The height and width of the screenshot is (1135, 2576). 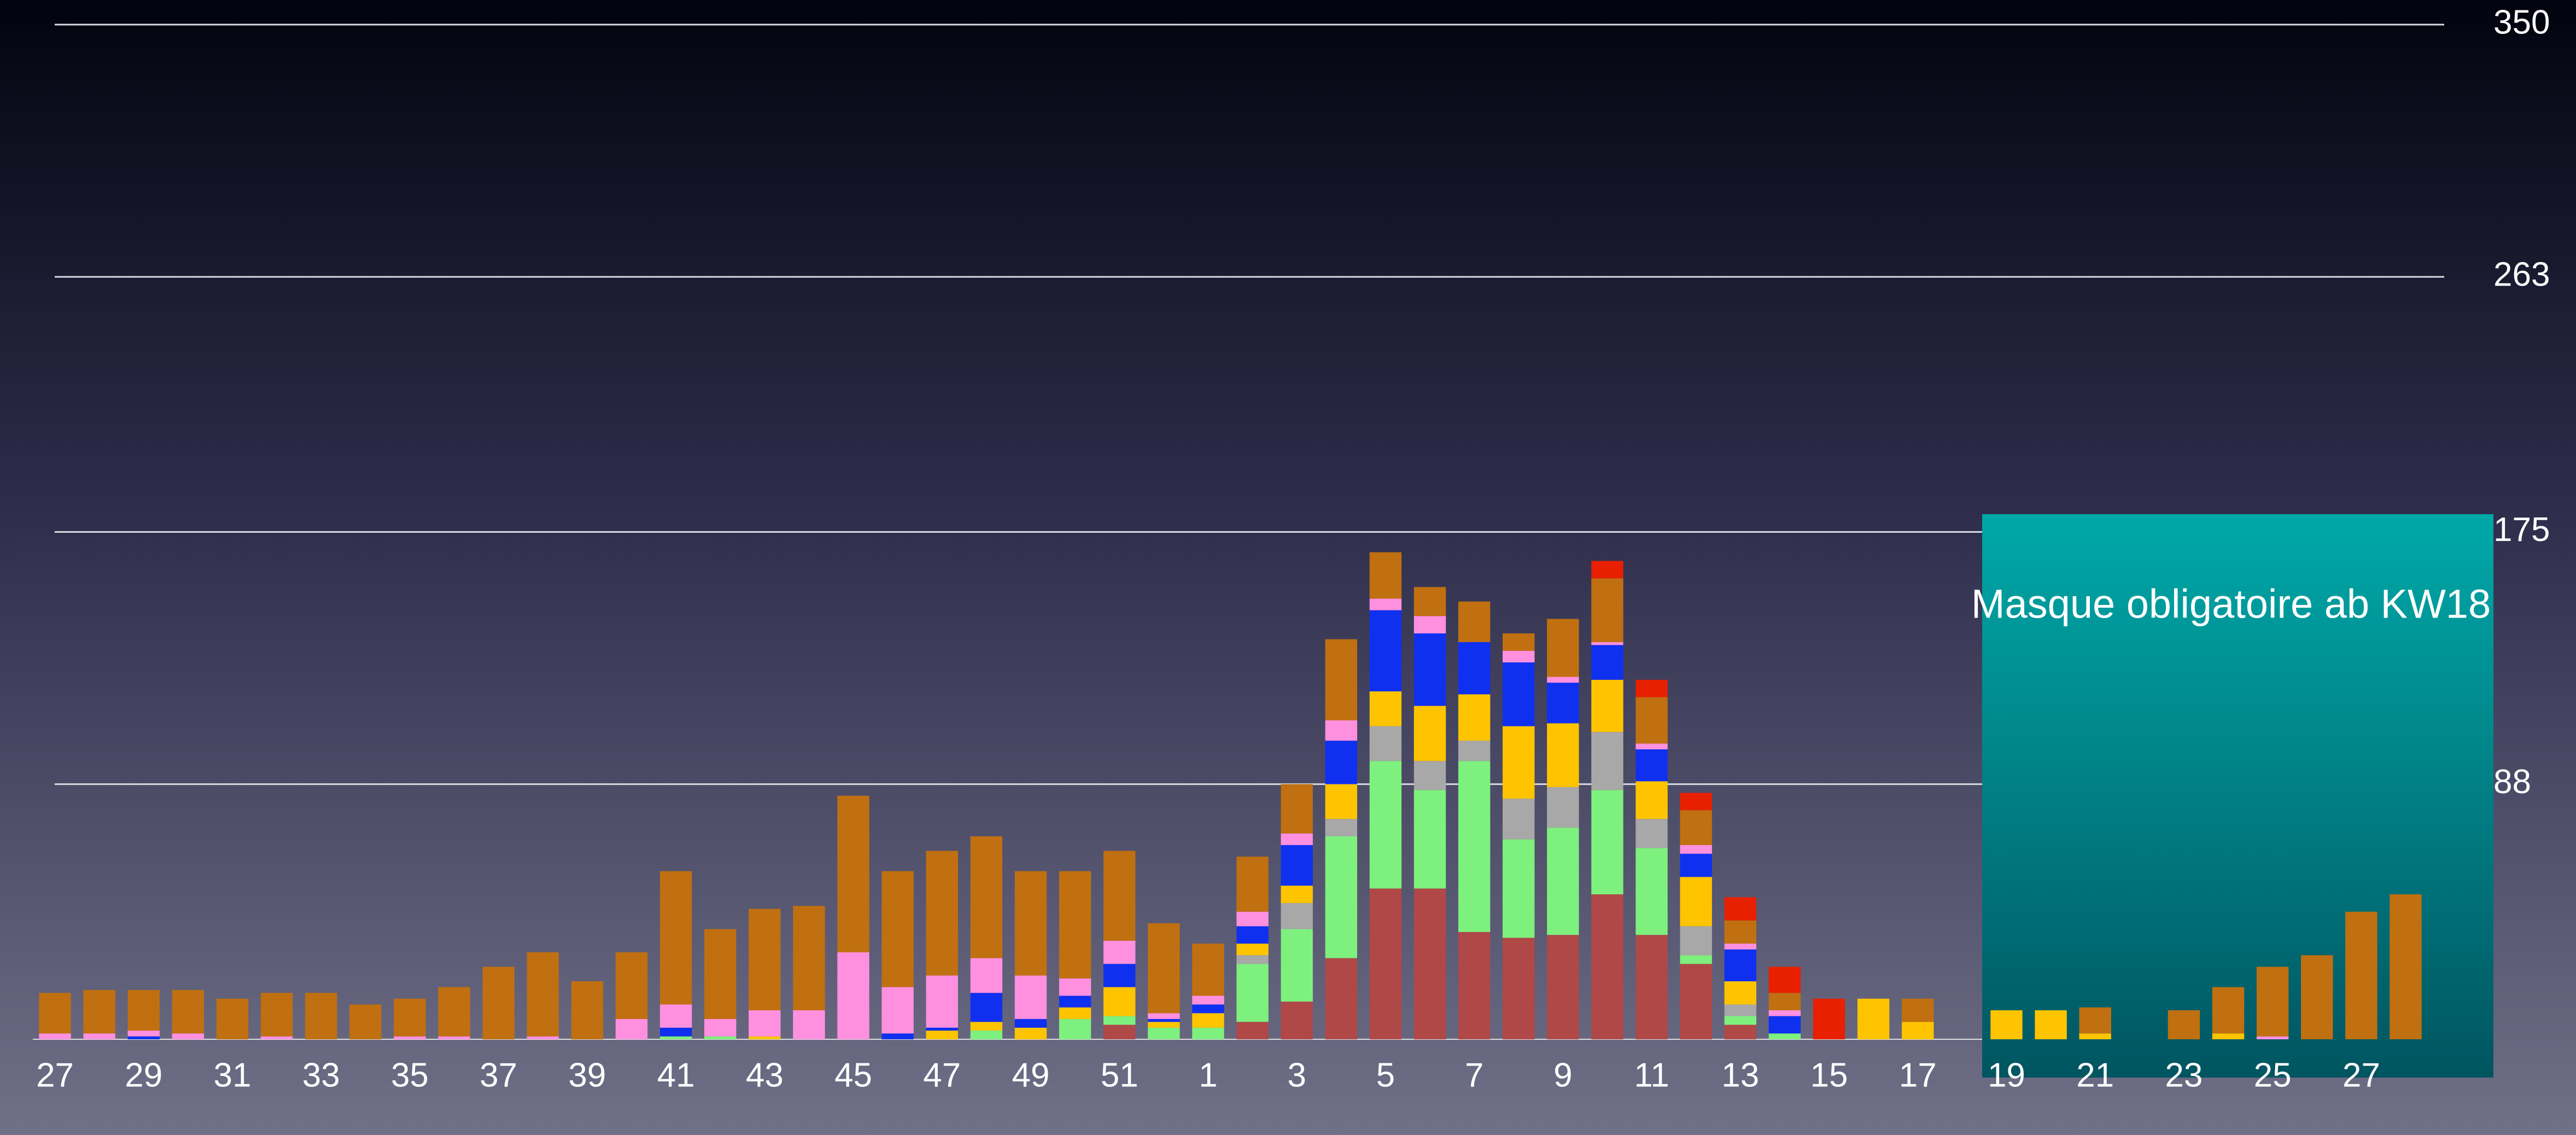 I want to click on x-tick-label: 23, so click(x=2184, y=1075).